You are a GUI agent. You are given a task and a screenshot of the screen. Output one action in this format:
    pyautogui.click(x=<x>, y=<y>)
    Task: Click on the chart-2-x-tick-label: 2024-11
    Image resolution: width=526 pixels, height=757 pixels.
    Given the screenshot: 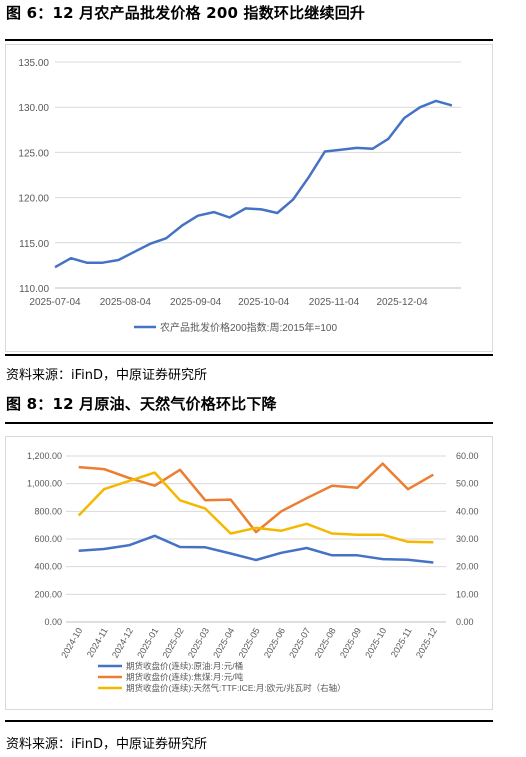 What is the action you would take?
    pyautogui.click(x=97, y=642)
    